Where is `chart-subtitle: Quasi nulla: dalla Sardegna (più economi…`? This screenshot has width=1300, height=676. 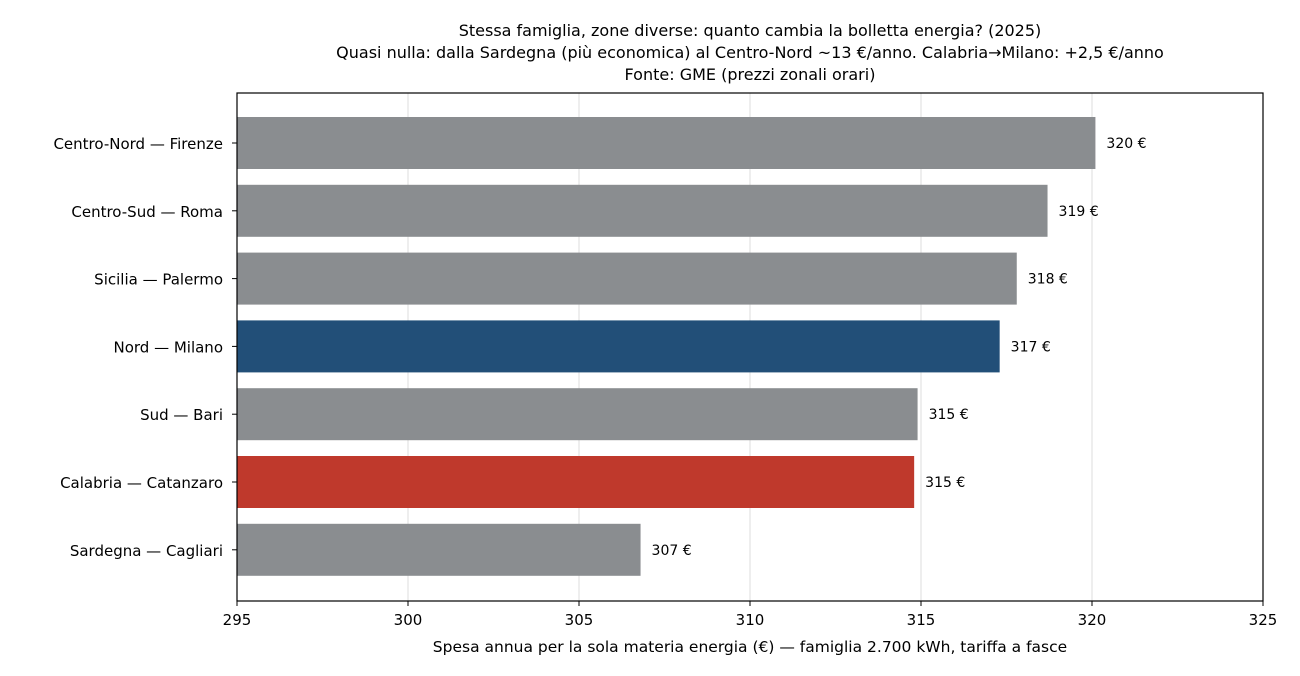
chart-subtitle: Quasi nulla: dalla Sardegna (più economi… is located at coordinates (750, 52).